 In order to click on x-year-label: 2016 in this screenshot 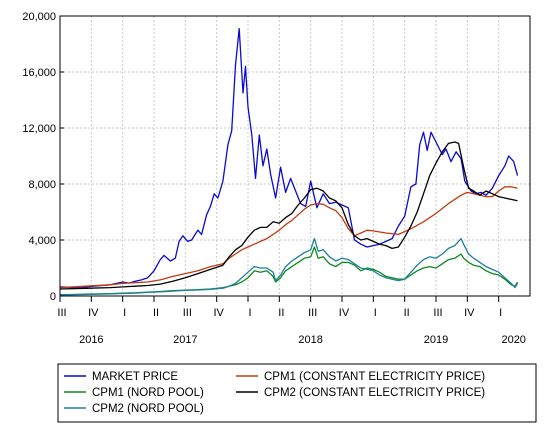, I will do `click(91, 340)`.